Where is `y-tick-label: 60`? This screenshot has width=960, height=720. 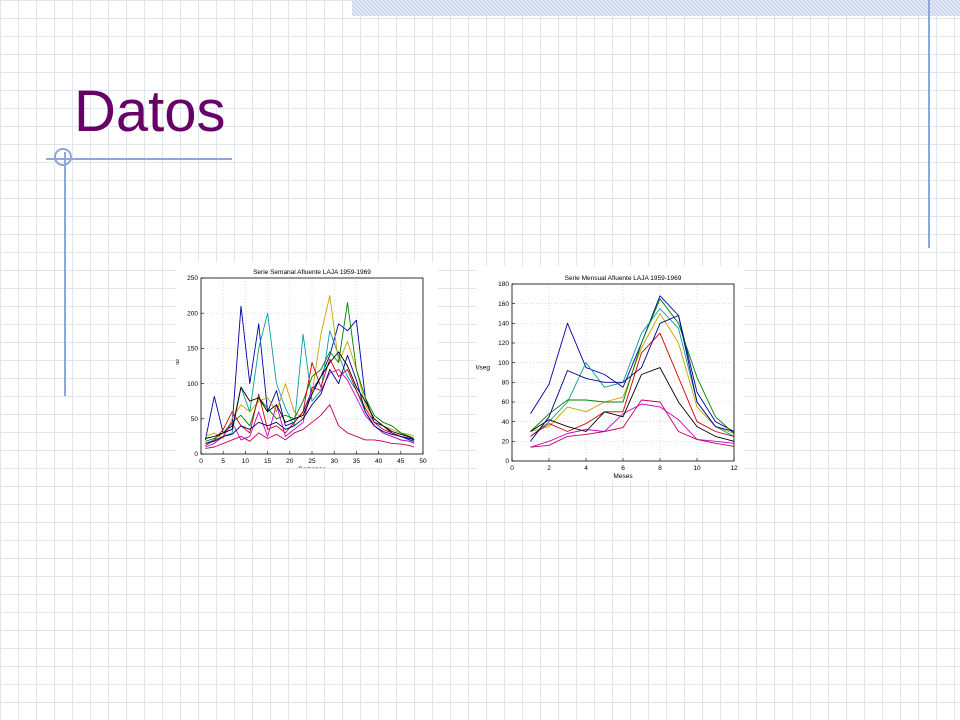 y-tick-label: 60 is located at coordinates (506, 402).